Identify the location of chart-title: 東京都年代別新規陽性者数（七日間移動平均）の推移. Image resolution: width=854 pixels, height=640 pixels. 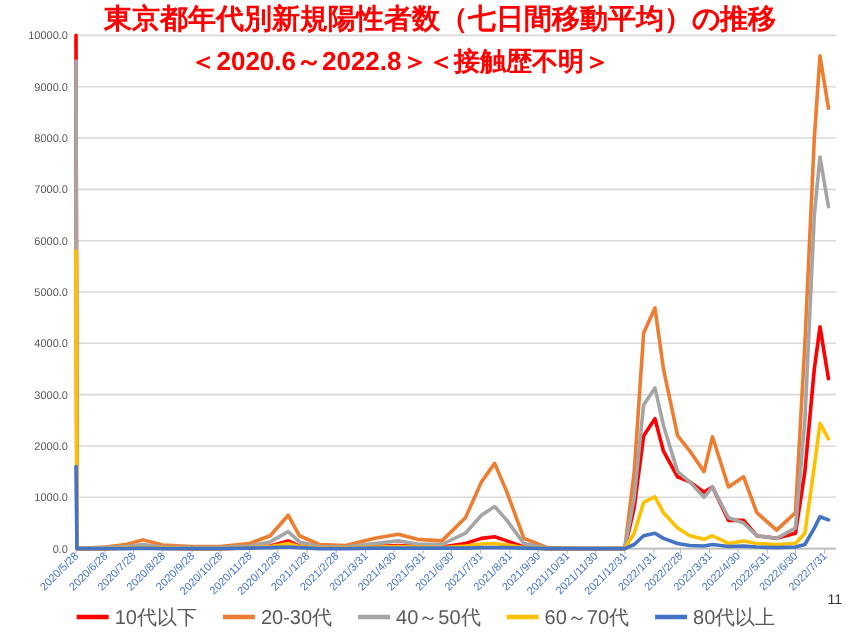
(439, 18).